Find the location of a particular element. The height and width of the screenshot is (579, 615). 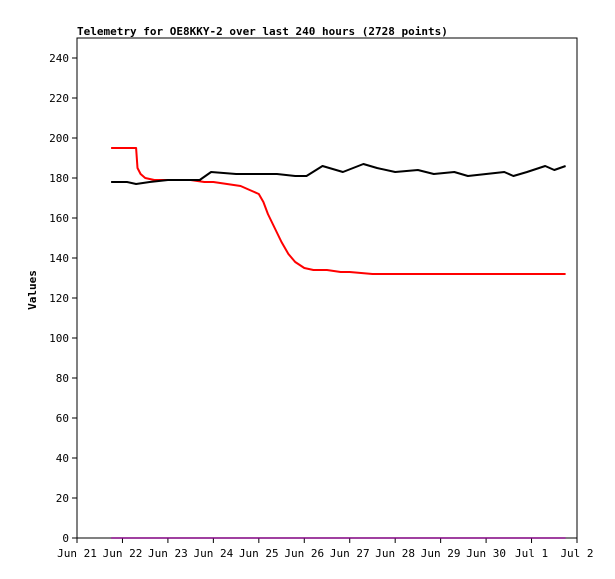

x-tick-label: Jun 30 is located at coordinates (486, 553).